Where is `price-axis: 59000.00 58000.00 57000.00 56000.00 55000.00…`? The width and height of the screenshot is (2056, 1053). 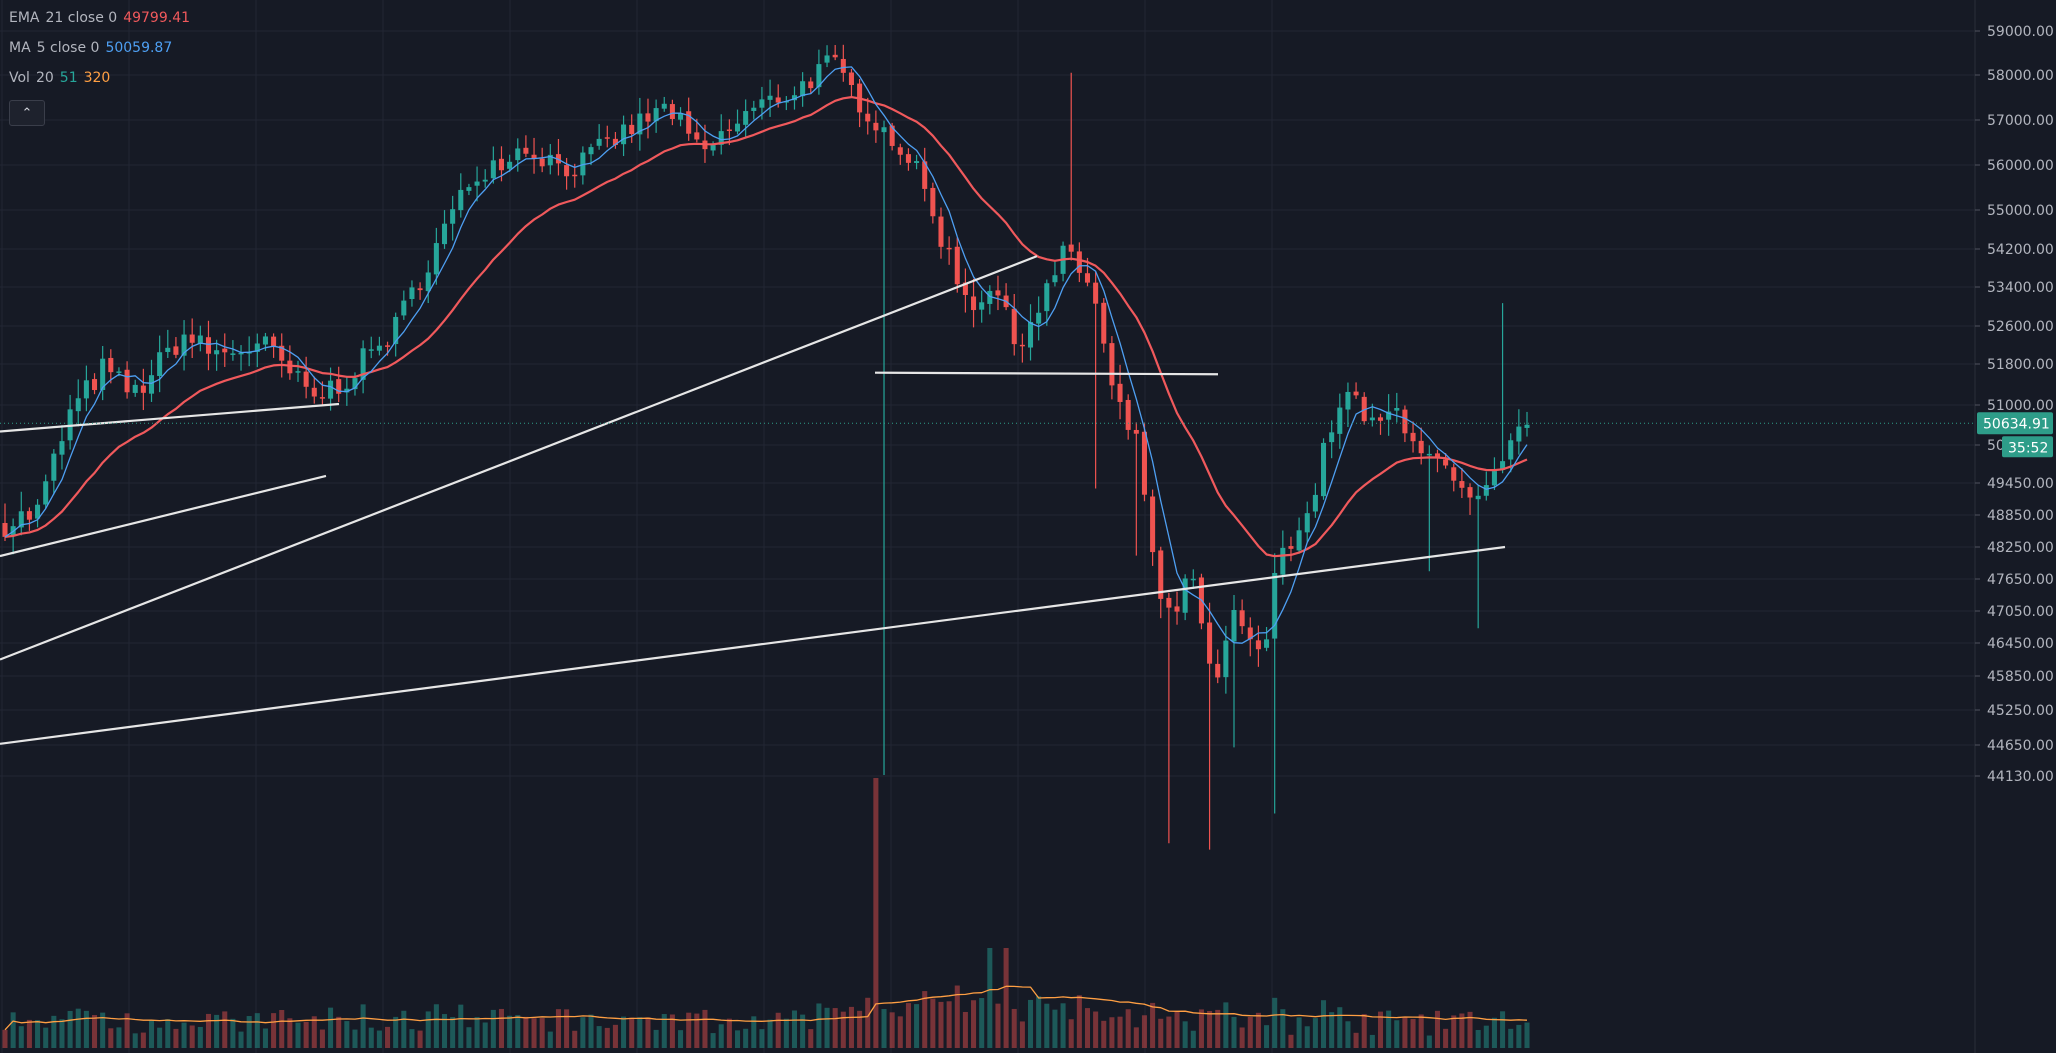 price-axis: 59000.00 58000.00 57000.00 56000.00 55000.00… is located at coordinates (2014, 526).